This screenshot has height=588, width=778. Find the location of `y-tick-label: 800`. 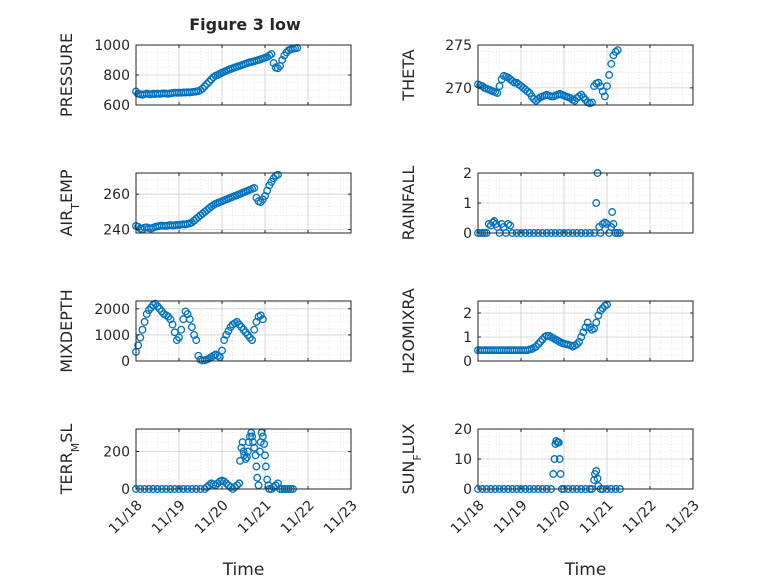

y-tick-label: 800 is located at coordinates (116, 76).